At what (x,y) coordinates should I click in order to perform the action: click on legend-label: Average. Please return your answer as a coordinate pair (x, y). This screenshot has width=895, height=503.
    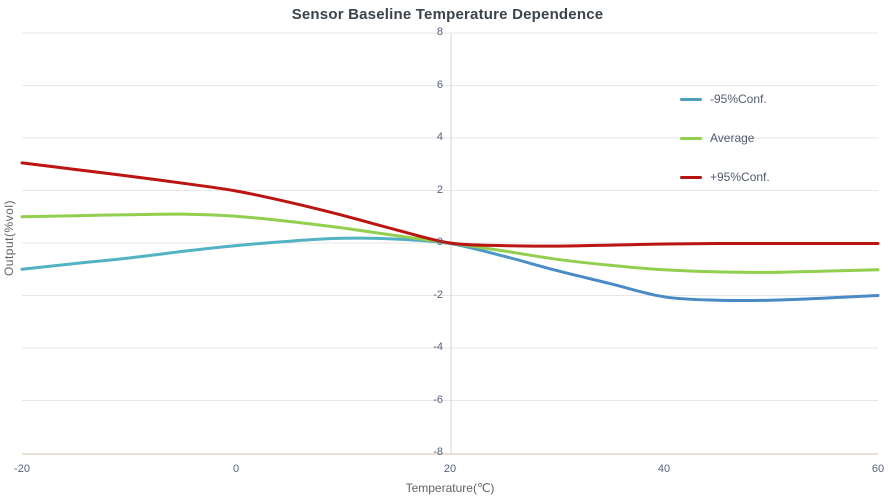
    Looking at the image, I should click on (732, 138).